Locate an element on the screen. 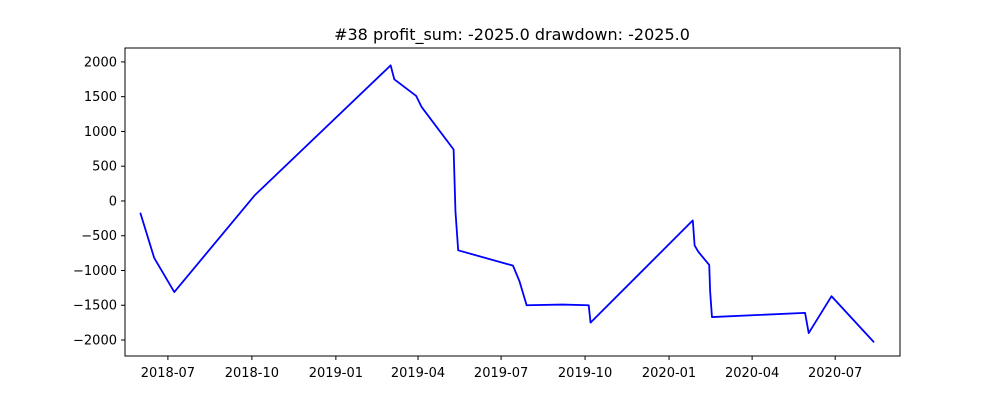 This screenshot has height=400, width=1000. x-tick-label: 2019-01 is located at coordinates (336, 373).